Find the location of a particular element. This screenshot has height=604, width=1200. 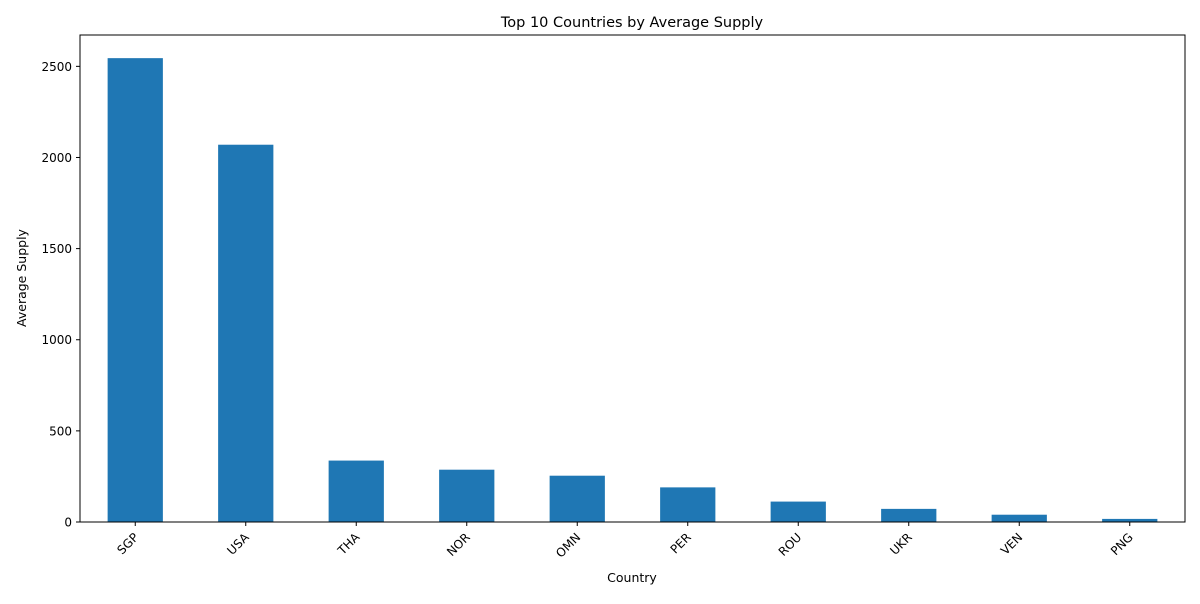

y-tick-label: 2000 is located at coordinates (56, 158).